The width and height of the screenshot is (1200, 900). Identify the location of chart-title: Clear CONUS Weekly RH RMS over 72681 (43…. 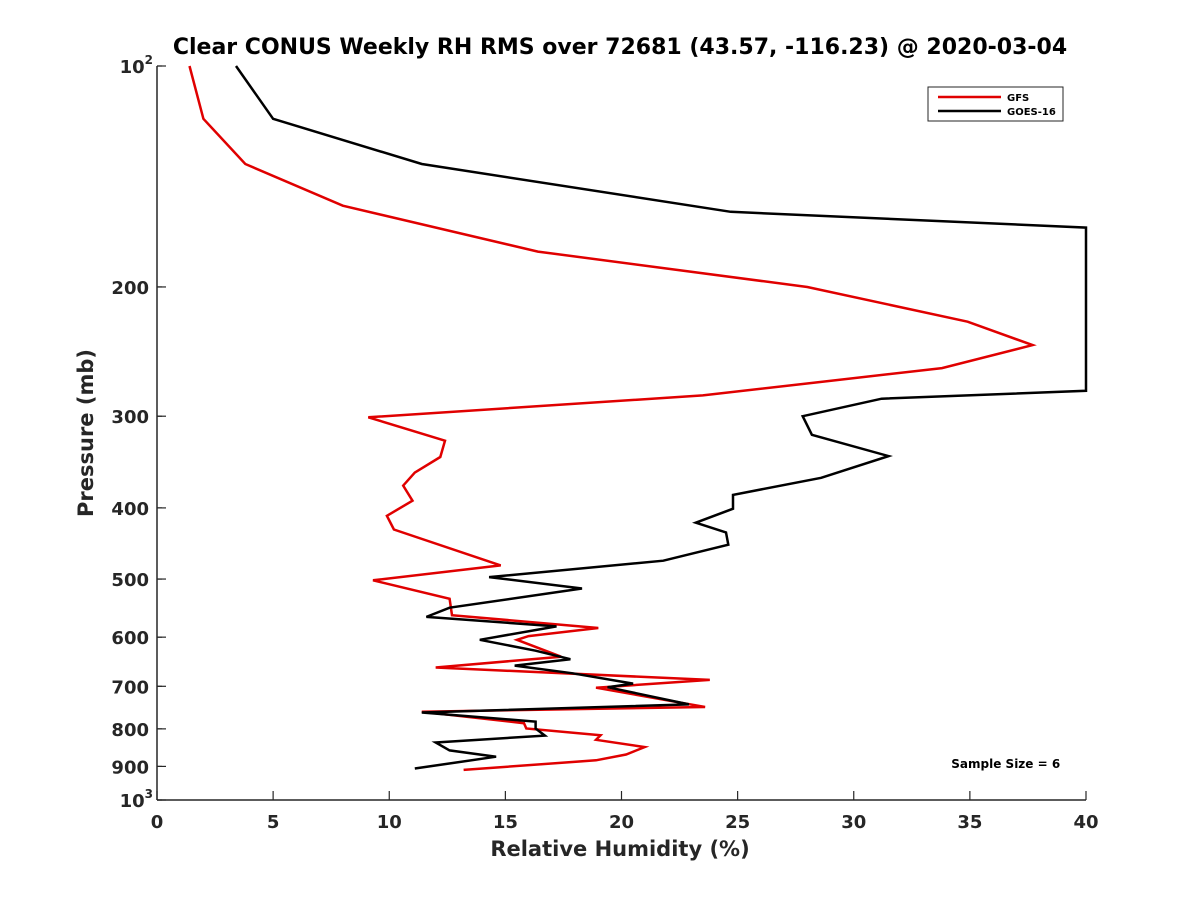
(620, 47).